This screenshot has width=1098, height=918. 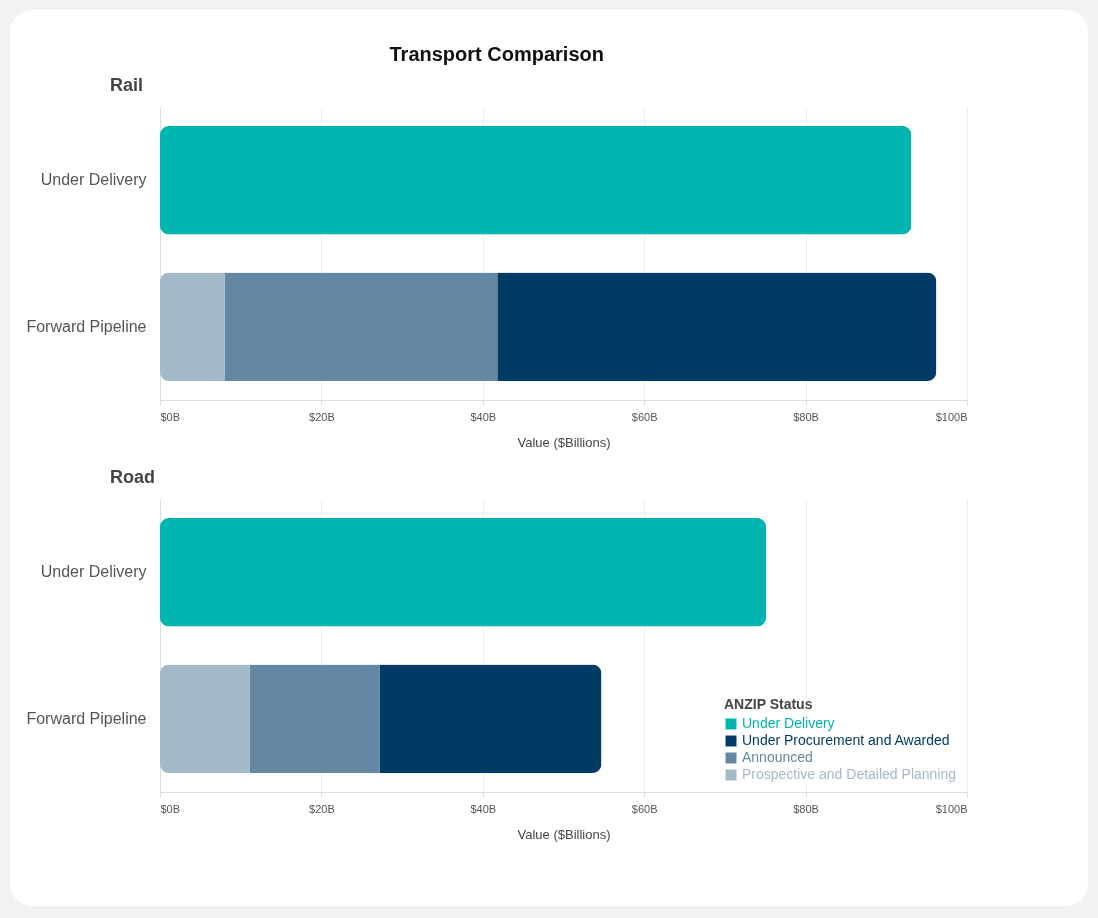 I want to click on legend-label: Under Delivery, so click(x=788, y=723).